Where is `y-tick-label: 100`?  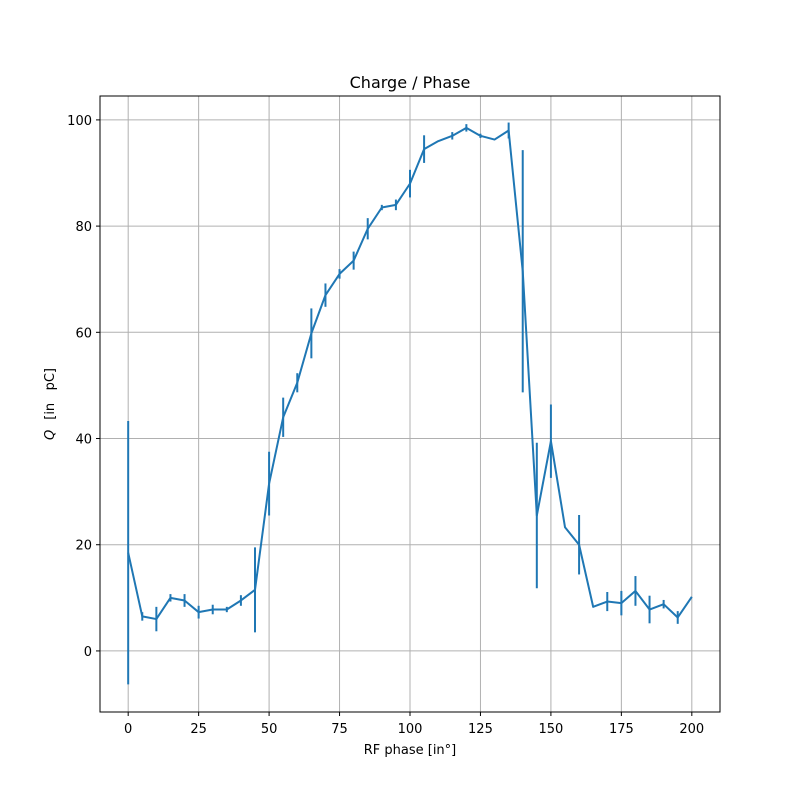 y-tick-label: 100 is located at coordinates (79, 121).